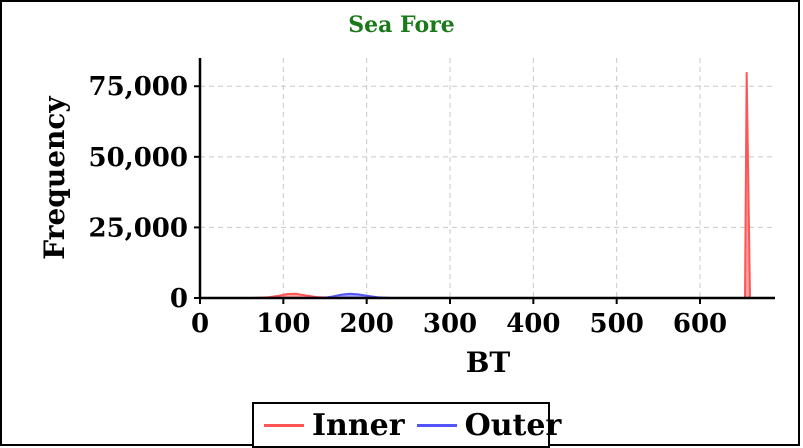 This screenshot has height=448, width=803. Describe the element at coordinates (488, 362) in the screenshot. I see `x-axis-label: BT` at that location.